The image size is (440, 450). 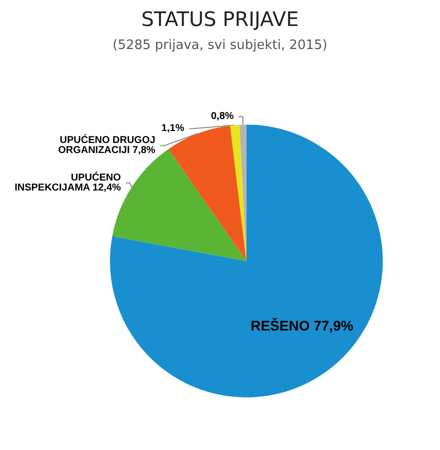 What do you see at coordinates (172, 128) in the screenshot?
I see `data-label: 1,1%` at bounding box center [172, 128].